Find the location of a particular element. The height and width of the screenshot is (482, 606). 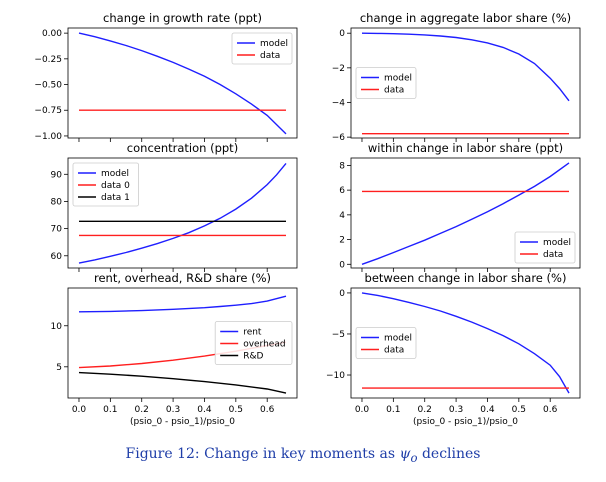

legend-label: R&D is located at coordinates (253, 357).